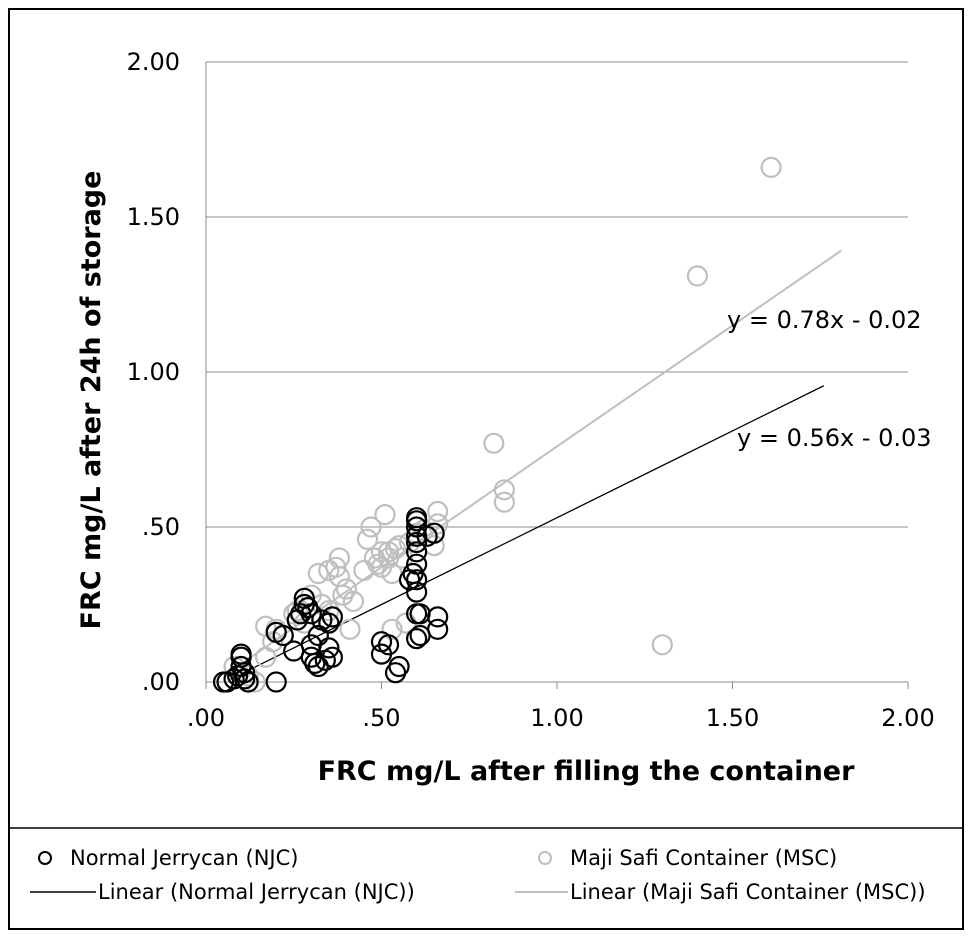 The image size is (970, 938). I want to click on trendline-equations: y = 0.56x - 0.03 y = 0.78x - 0.02, so click(829, 379).